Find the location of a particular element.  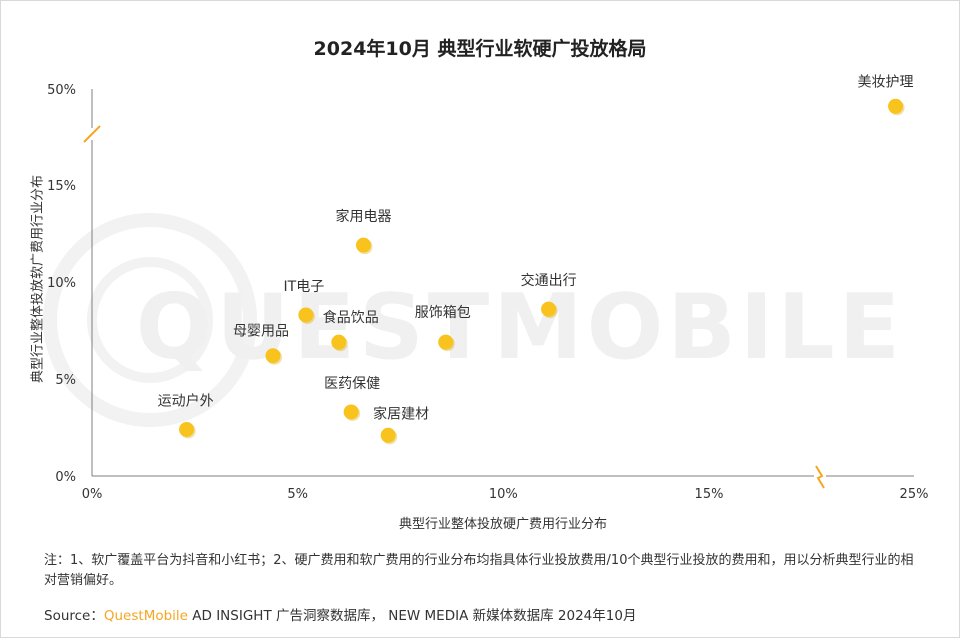

y-tick-label: 50% is located at coordinates (61, 90).